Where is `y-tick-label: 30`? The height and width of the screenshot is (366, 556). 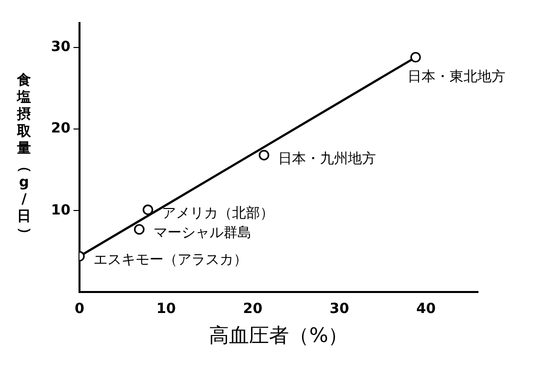 y-tick-label: 30 is located at coordinates (61, 47).